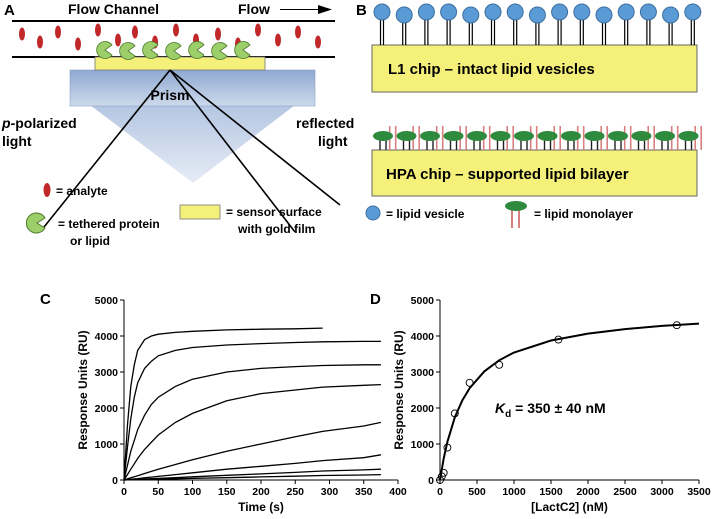 The width and height of the screenshot is (712, 519). Describe the element at coordinates (662, 492) in the screenshot. I see `x-tick-label: 3000` at that location.